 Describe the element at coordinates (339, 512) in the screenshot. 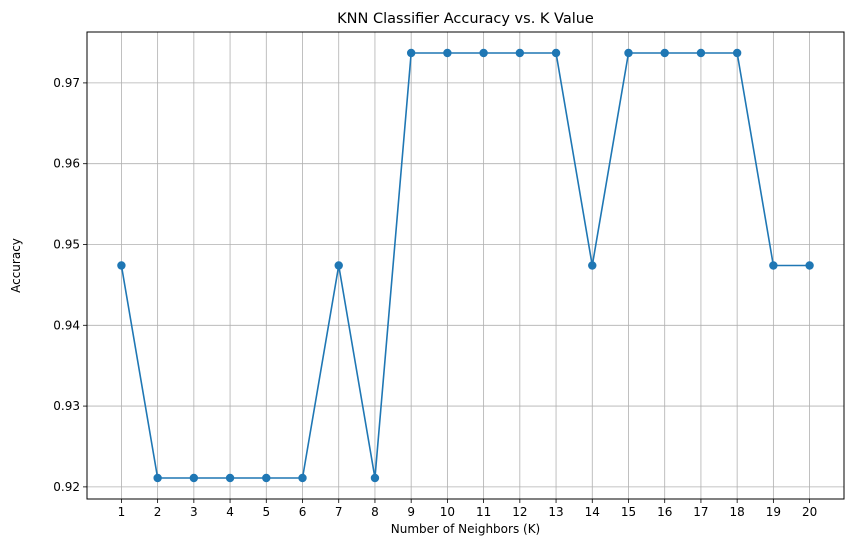

I see `x-tick-label: 7` at that location.